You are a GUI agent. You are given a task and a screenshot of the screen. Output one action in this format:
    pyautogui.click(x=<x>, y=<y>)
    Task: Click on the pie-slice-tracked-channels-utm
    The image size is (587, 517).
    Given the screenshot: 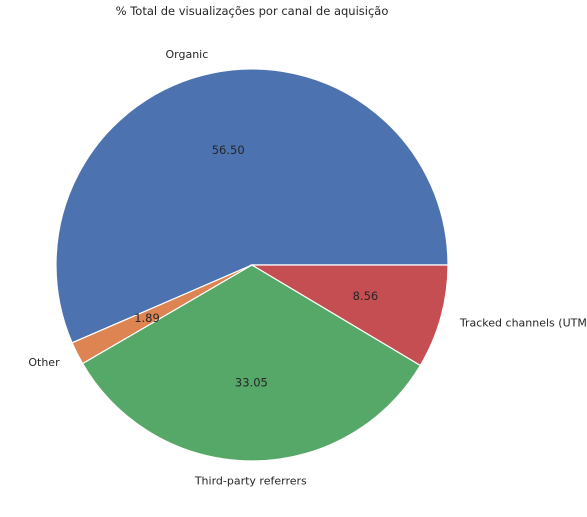 What is the action you would take?
    pyautogui.click(x=349, y=315)
    